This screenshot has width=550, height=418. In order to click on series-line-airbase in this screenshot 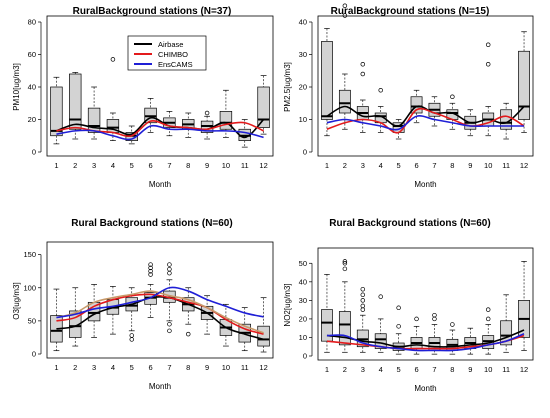, I will do `click(160, 318)`.